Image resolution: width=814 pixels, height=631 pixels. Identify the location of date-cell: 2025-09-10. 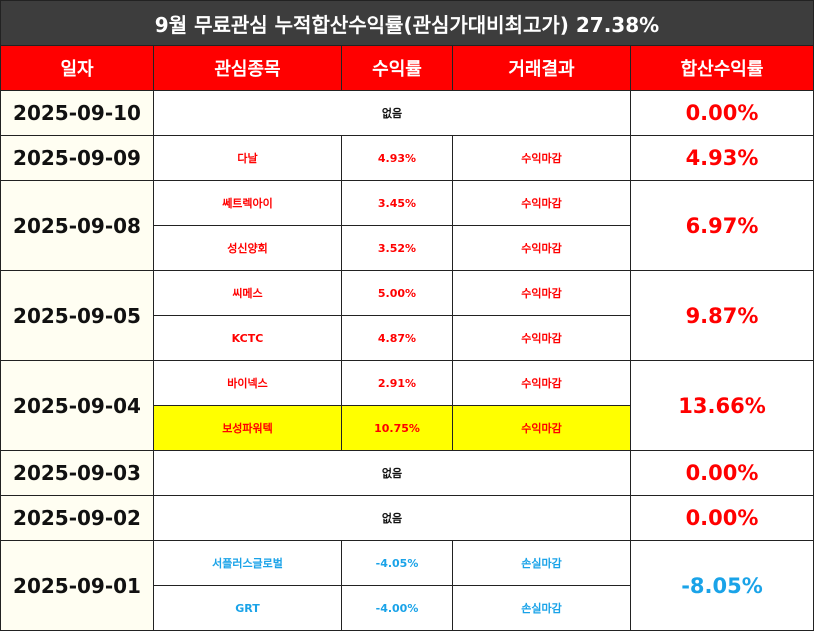
(77, 113).